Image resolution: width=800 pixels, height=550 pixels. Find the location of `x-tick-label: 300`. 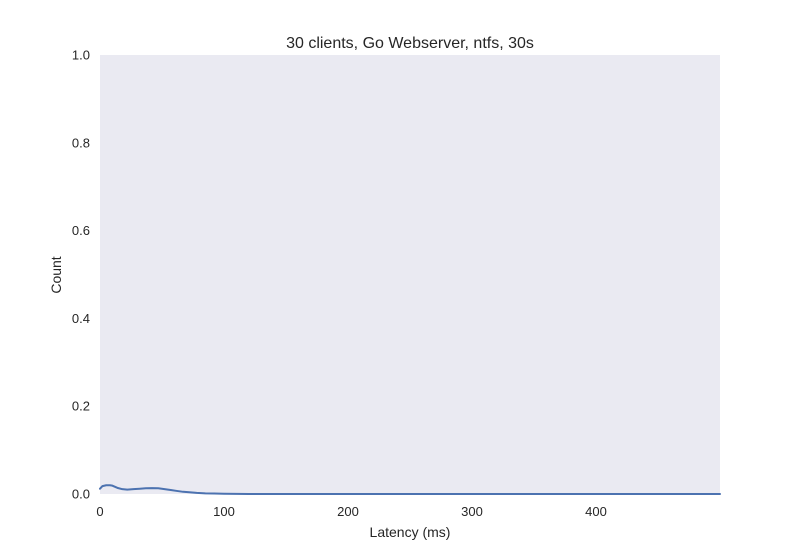

x-tick-label: 300 is located at coordinates (472, 511).